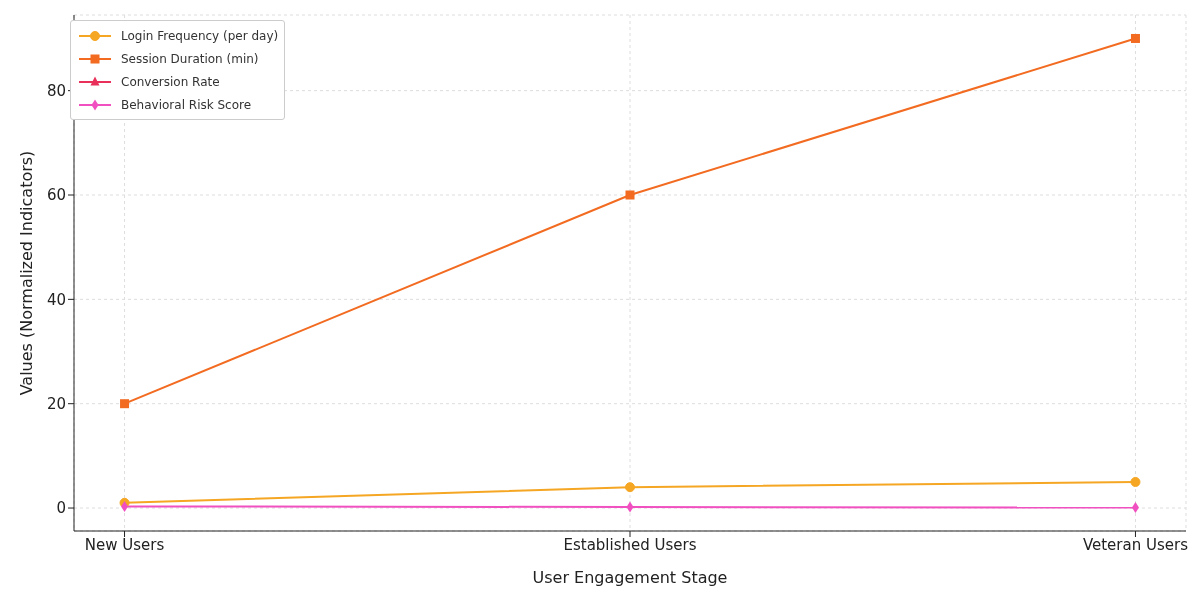 This screenshot has height=599, width=1195. Describe the element at coordinates (61, 508) in the screenshot. I see `y-tick-label: 0` at that location.